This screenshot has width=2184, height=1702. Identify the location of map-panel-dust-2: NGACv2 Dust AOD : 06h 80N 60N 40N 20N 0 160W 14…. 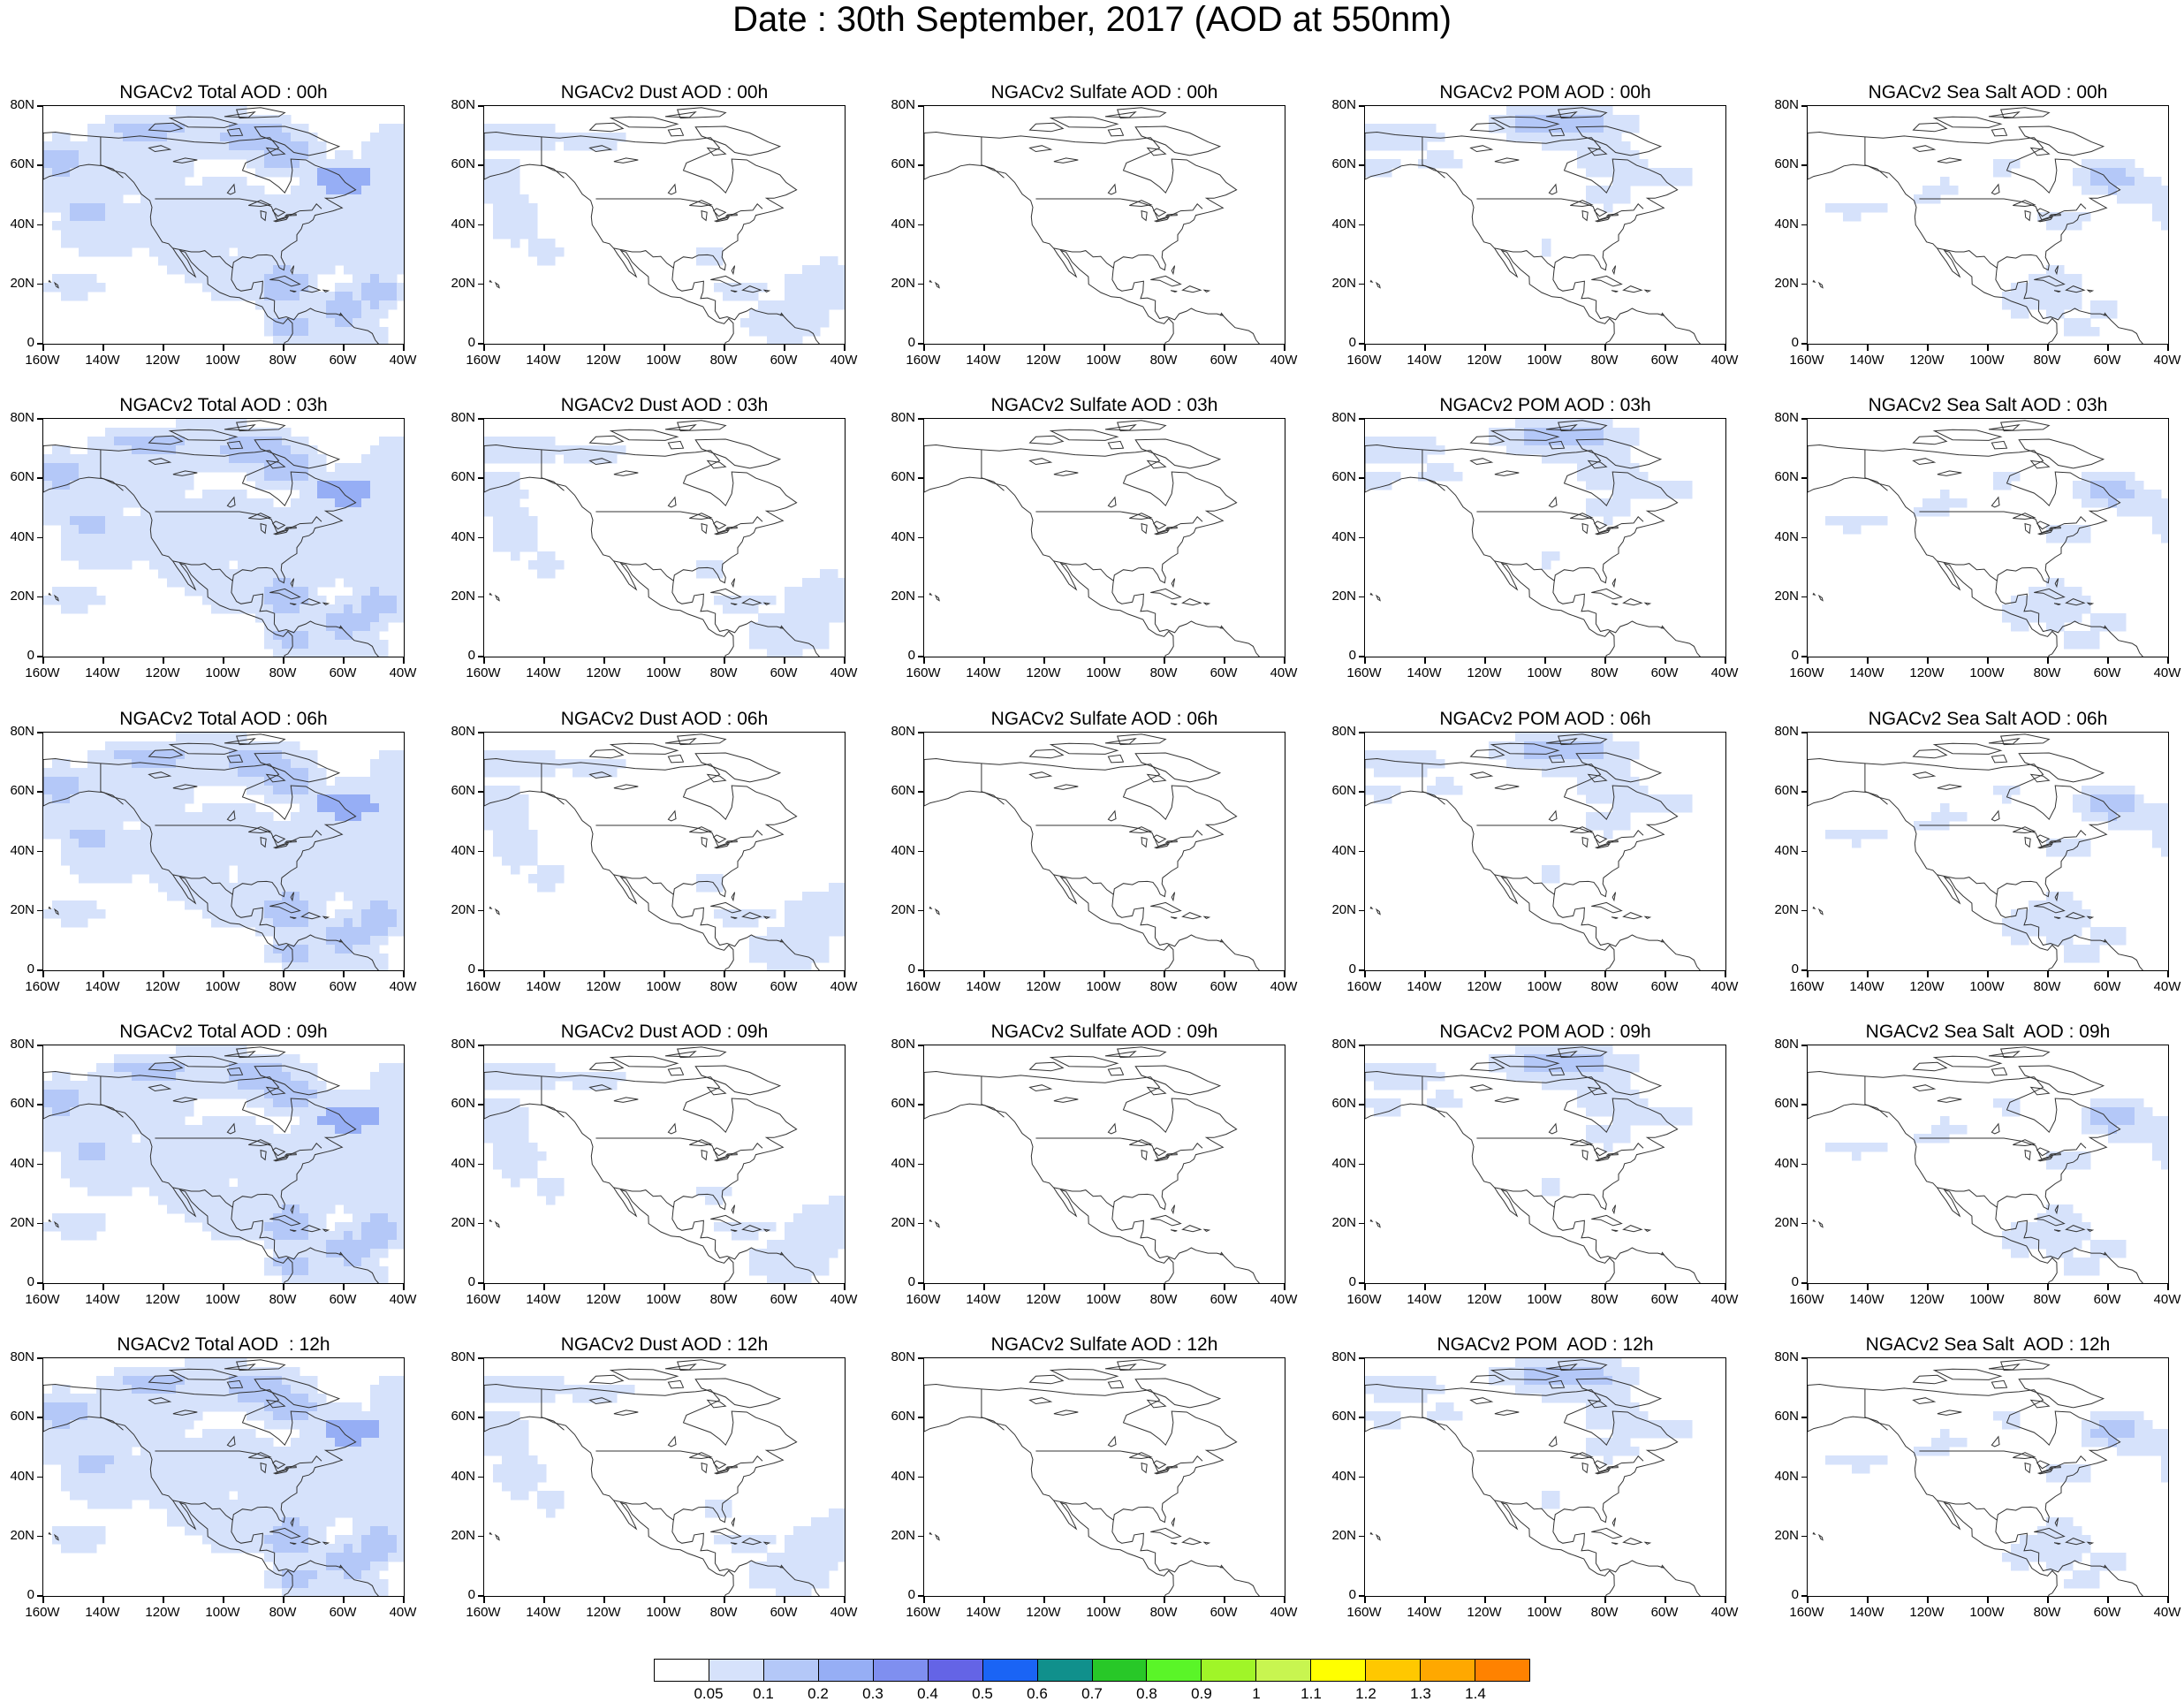
(654, 853).